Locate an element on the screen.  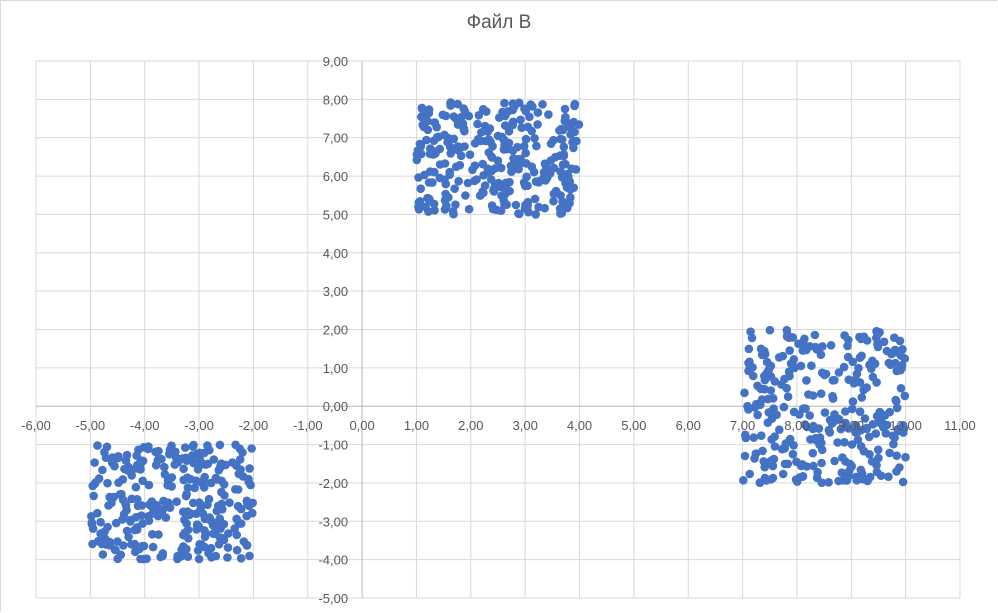
x-tick-label: -5,00 is located at coordinates (91, 425).